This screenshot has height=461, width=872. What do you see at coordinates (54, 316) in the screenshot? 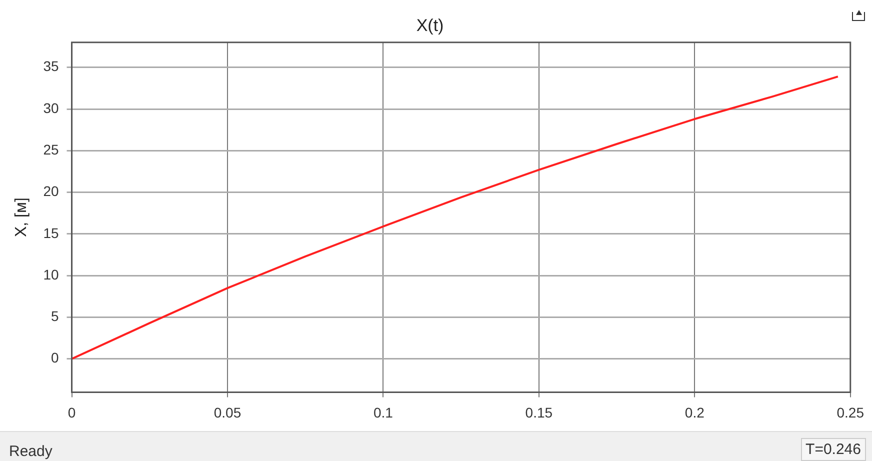
I see `y-tick-label: 5` at bounding box center [54, 316].